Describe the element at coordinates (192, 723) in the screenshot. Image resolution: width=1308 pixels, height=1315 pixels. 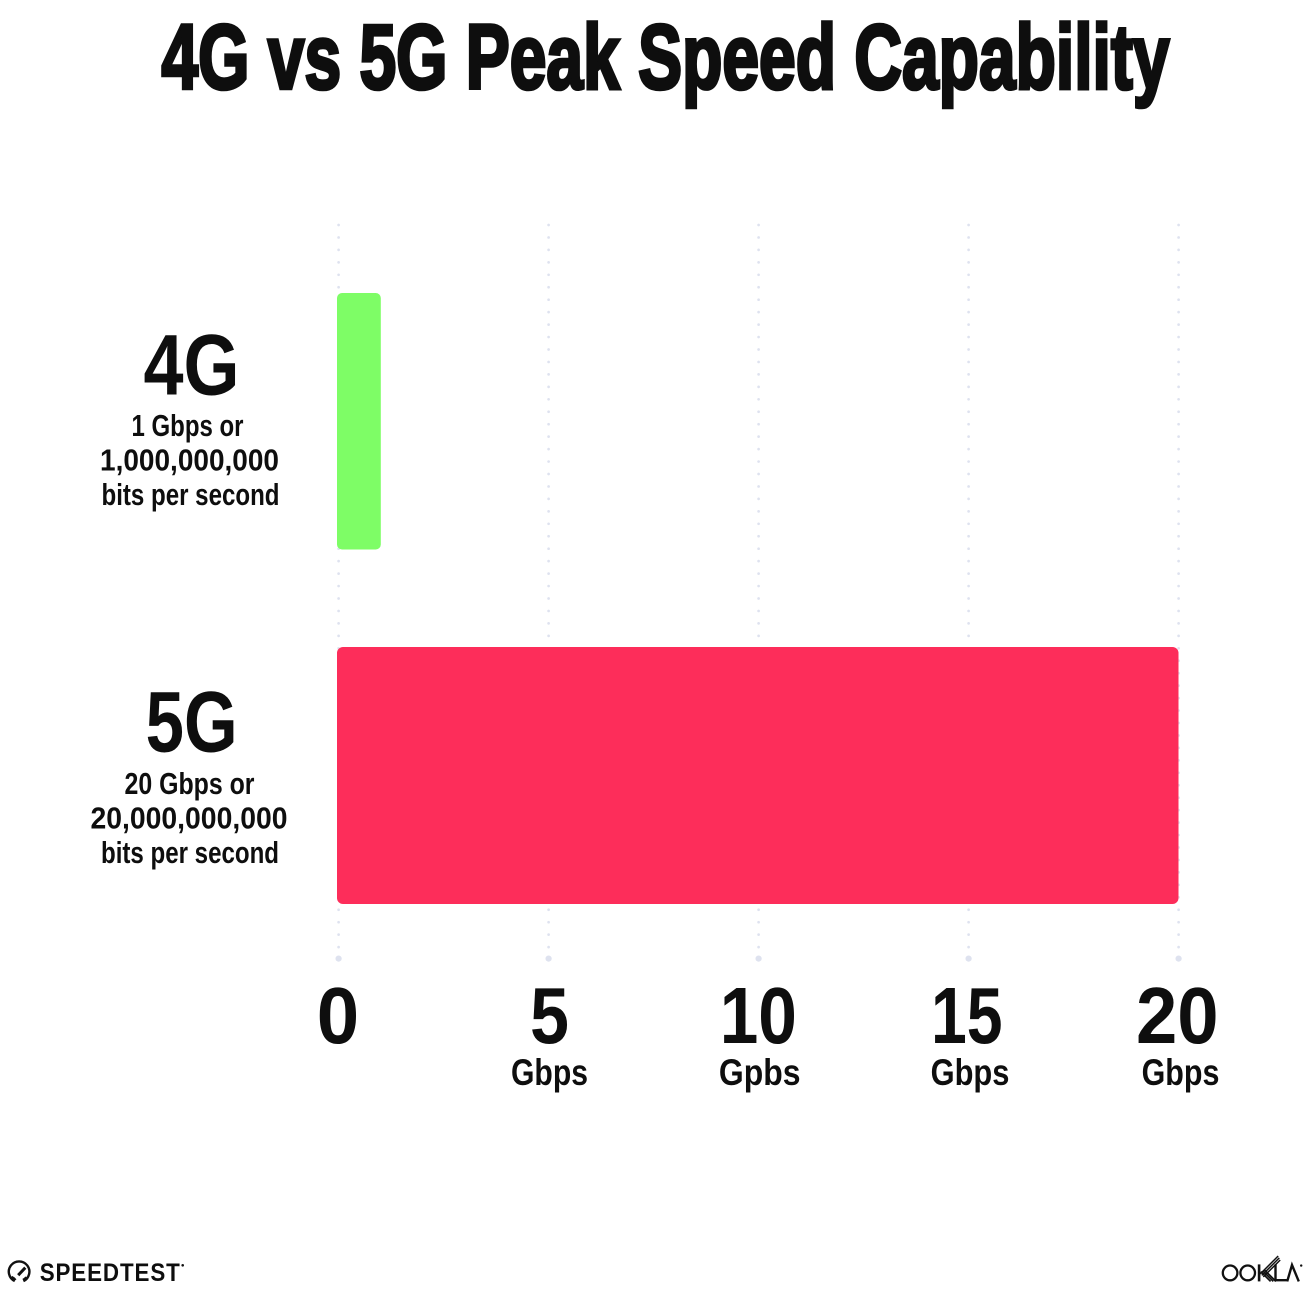
I see `svg-text: 5G` at that location.